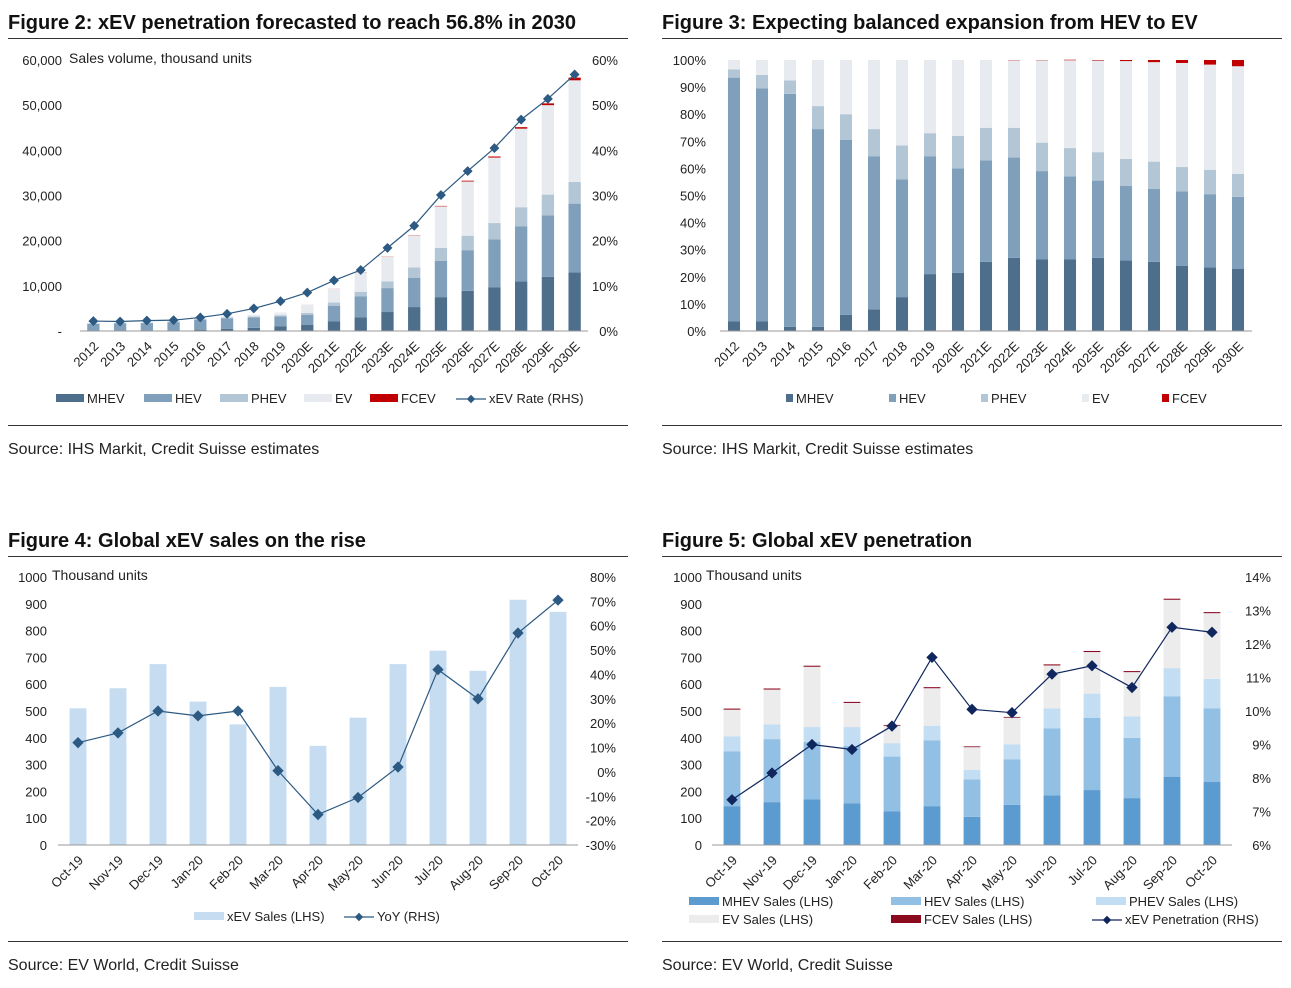 This screenshot has width=1291, height=988. Describe the element at coordinates (32, 577) in the screenshot. I see `y-tick-label: 1000` at that location.